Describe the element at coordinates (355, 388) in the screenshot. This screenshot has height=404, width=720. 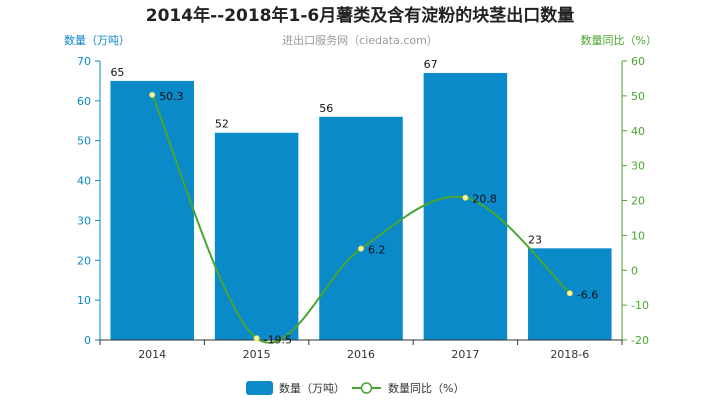
I see `legend: 数量（万吨） 数量同比（%）` at that location.